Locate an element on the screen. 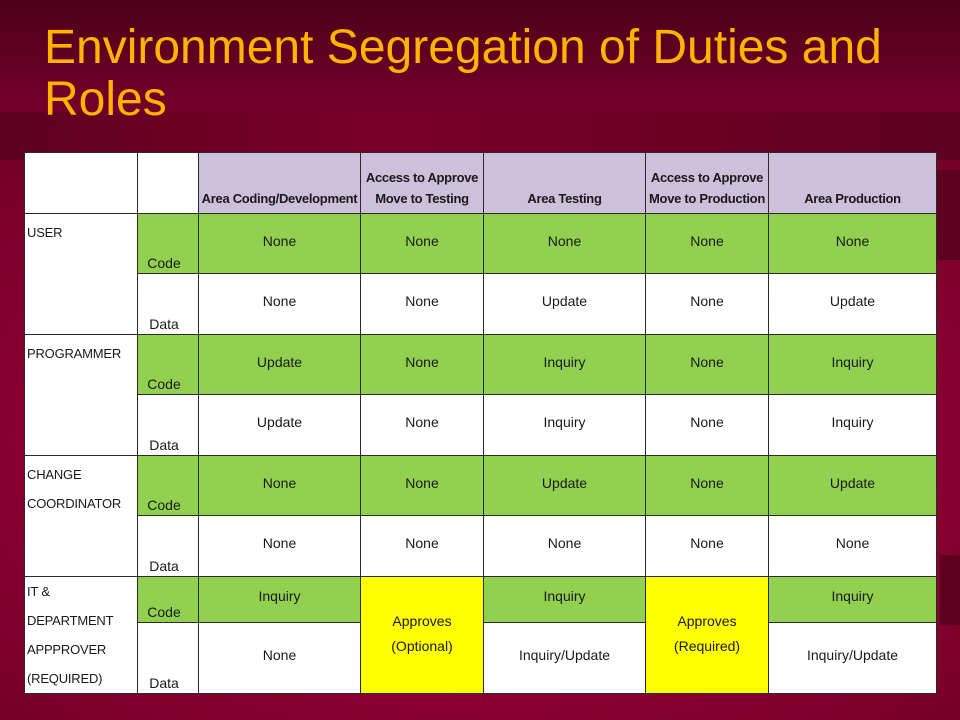  table-row: Data None Inquiry/Update Inquiry/Update is located at coordinates (481, 658).